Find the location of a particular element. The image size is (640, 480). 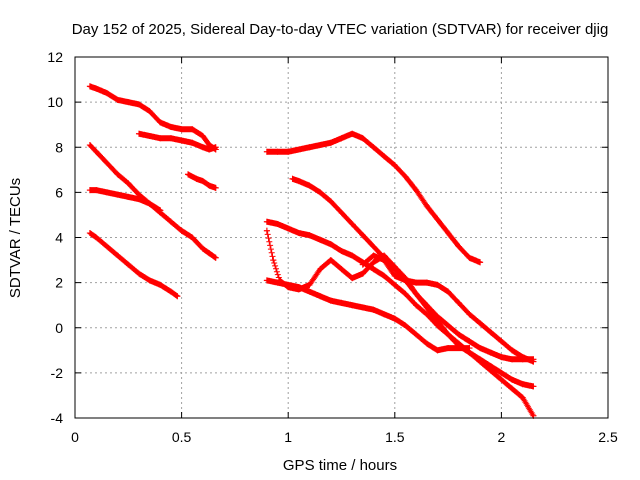

y-tick-label: 6 is located at coordinates (59, 192).